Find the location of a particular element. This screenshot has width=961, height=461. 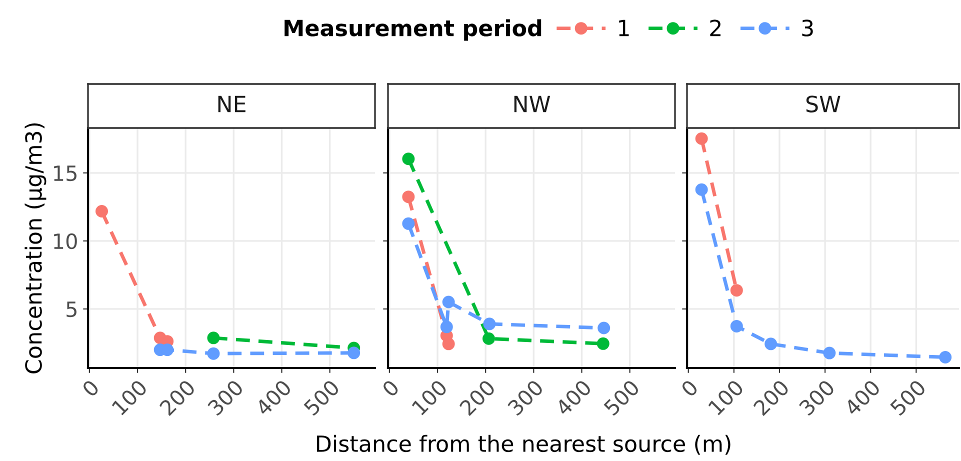

chart-title: NW is located at coordinates (532, 104).